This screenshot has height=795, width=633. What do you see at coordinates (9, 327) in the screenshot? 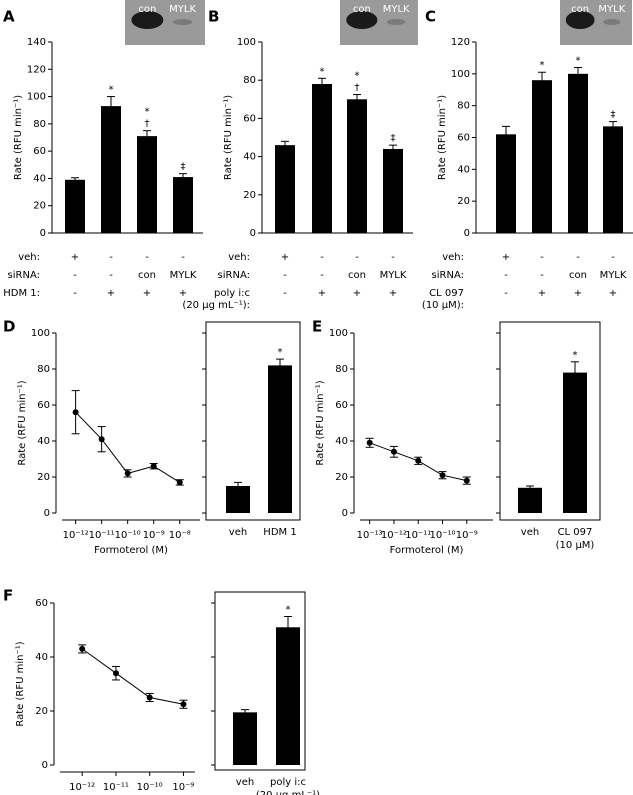
I see `panel-letter: D` at bounding box center [9, 327].